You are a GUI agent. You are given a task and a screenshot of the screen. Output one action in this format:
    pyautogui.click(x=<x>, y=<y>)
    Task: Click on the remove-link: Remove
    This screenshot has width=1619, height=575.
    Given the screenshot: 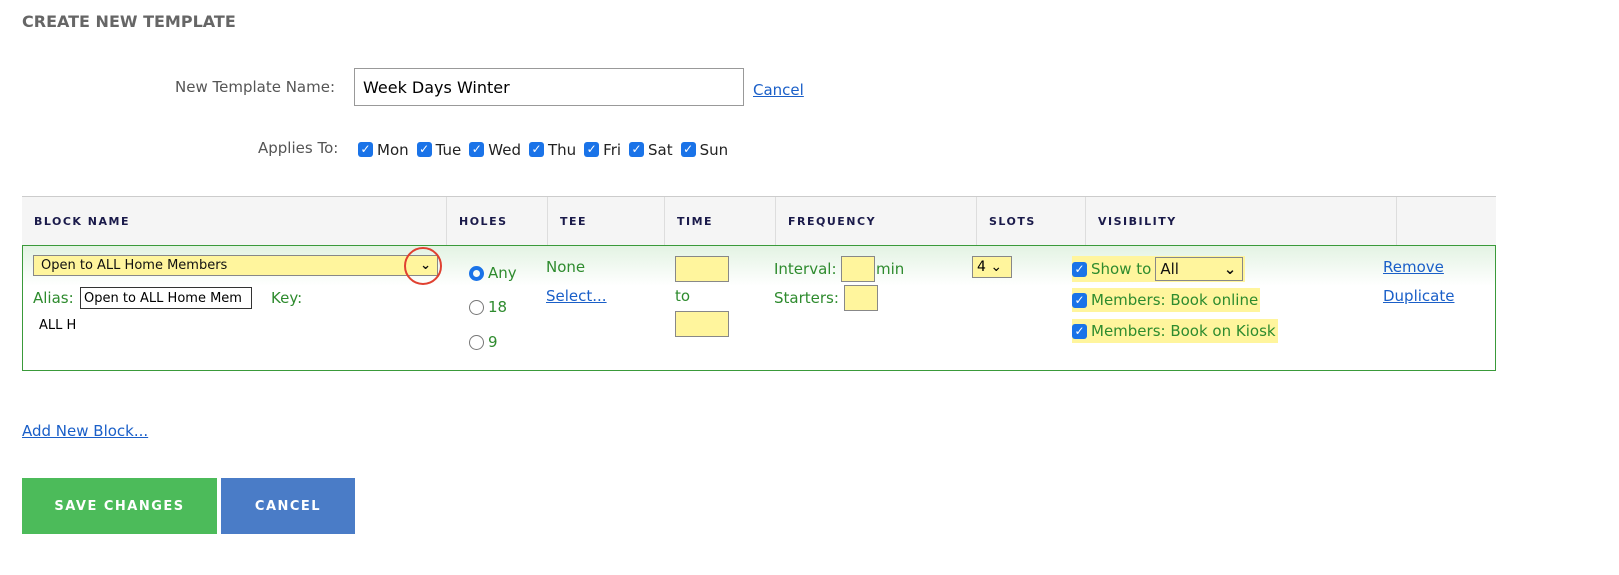 What is the action you would take?
    pyautogui.click(x=1413, y=267)
    